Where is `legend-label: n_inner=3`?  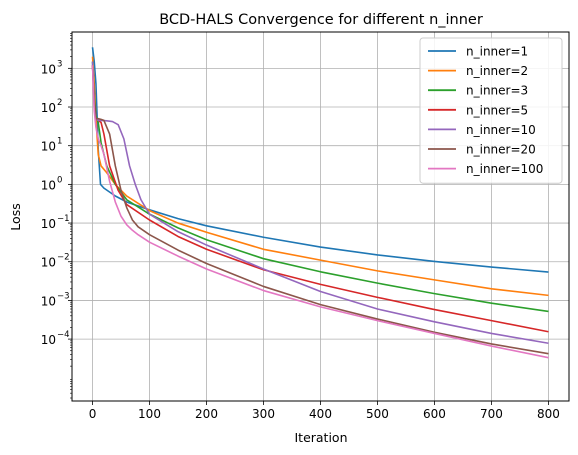
legend-label: n_inner=3 is located at coordinates (497, 91).